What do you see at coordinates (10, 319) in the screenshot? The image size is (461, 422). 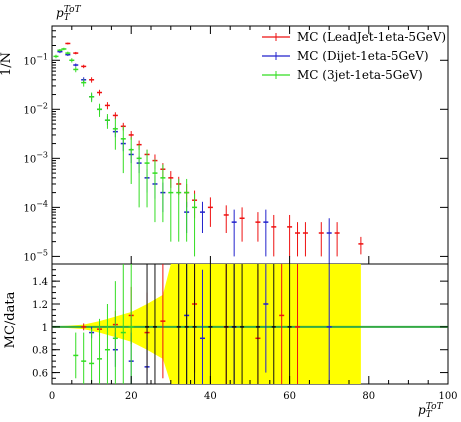 I see `ratio-y-axis-label: MC/data` at bounding box center [10, 319].